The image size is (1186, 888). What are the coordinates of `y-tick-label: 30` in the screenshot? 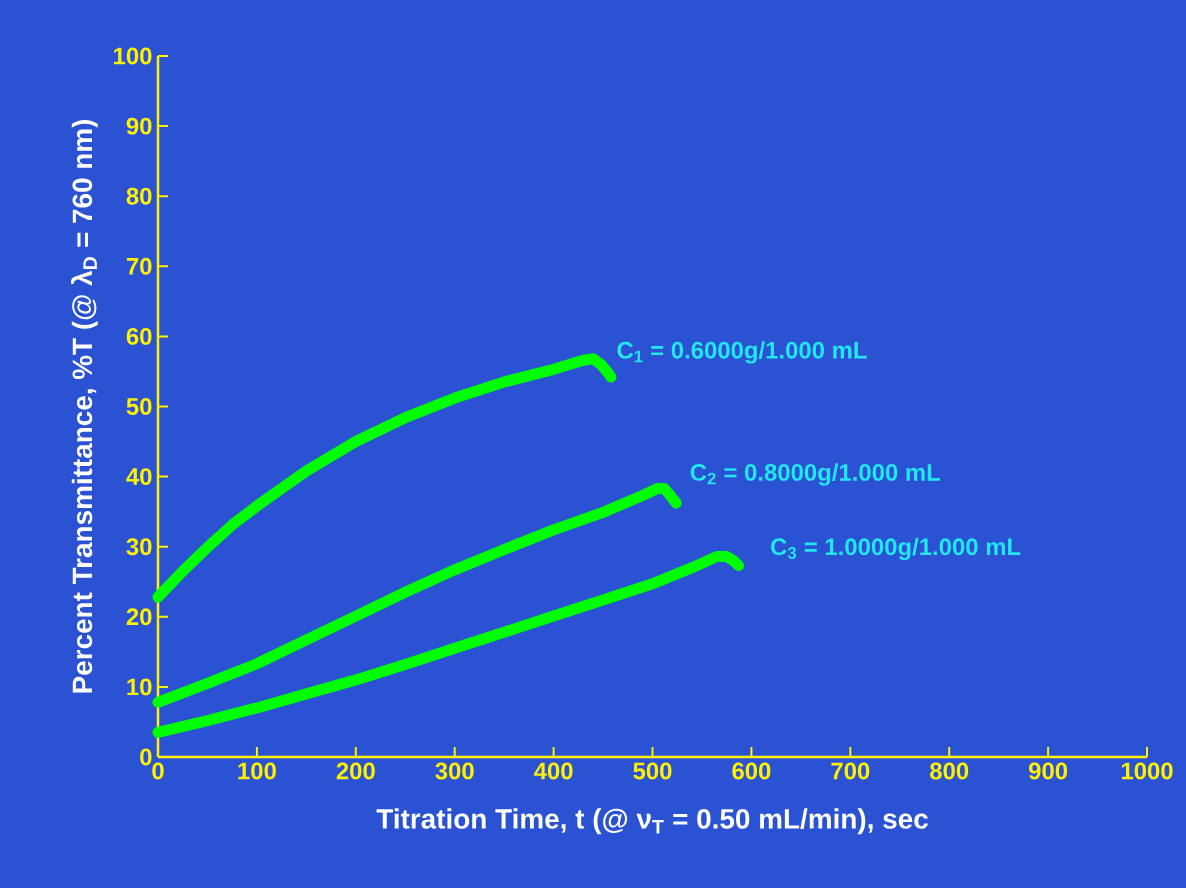 It's located at (139, 547).